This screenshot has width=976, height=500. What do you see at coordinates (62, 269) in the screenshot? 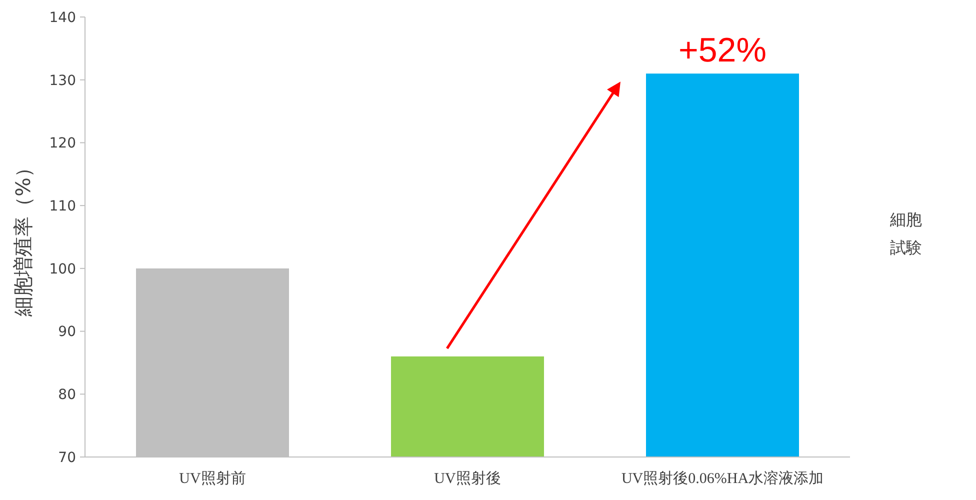
I see `y-tick-label: 100` at bounding box center [62, 269].